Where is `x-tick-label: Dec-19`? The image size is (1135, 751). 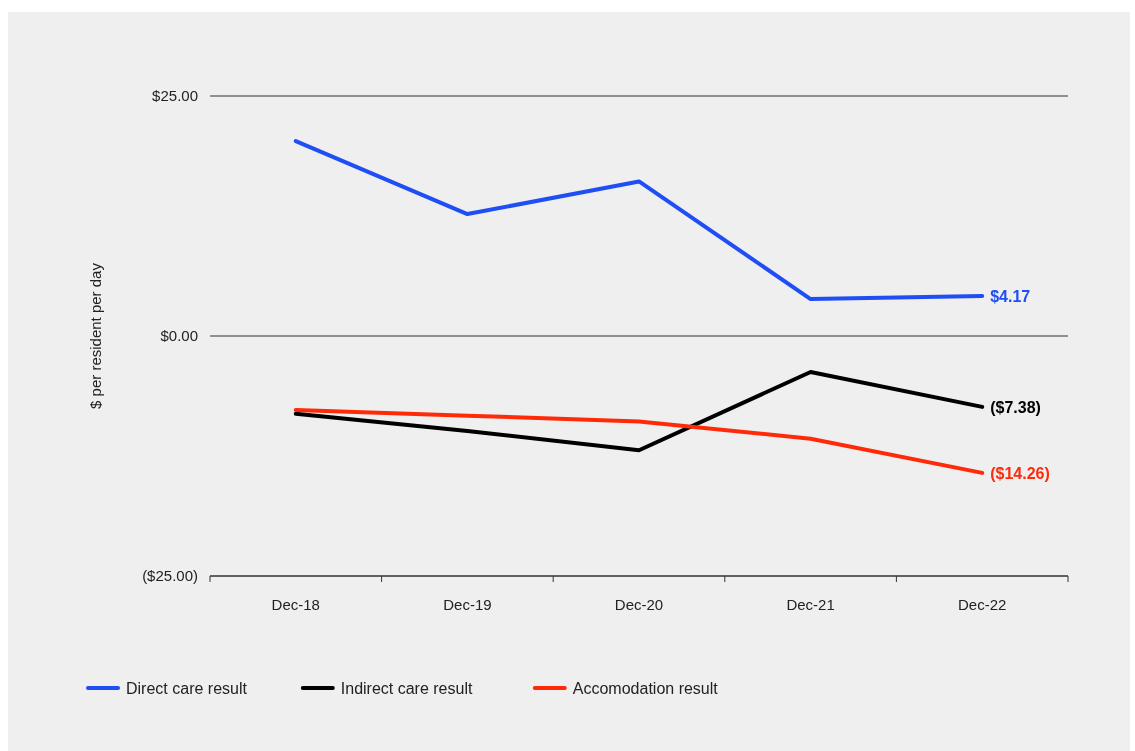 x-tick-label: Dec-19 is located at coordinates (467, 604).